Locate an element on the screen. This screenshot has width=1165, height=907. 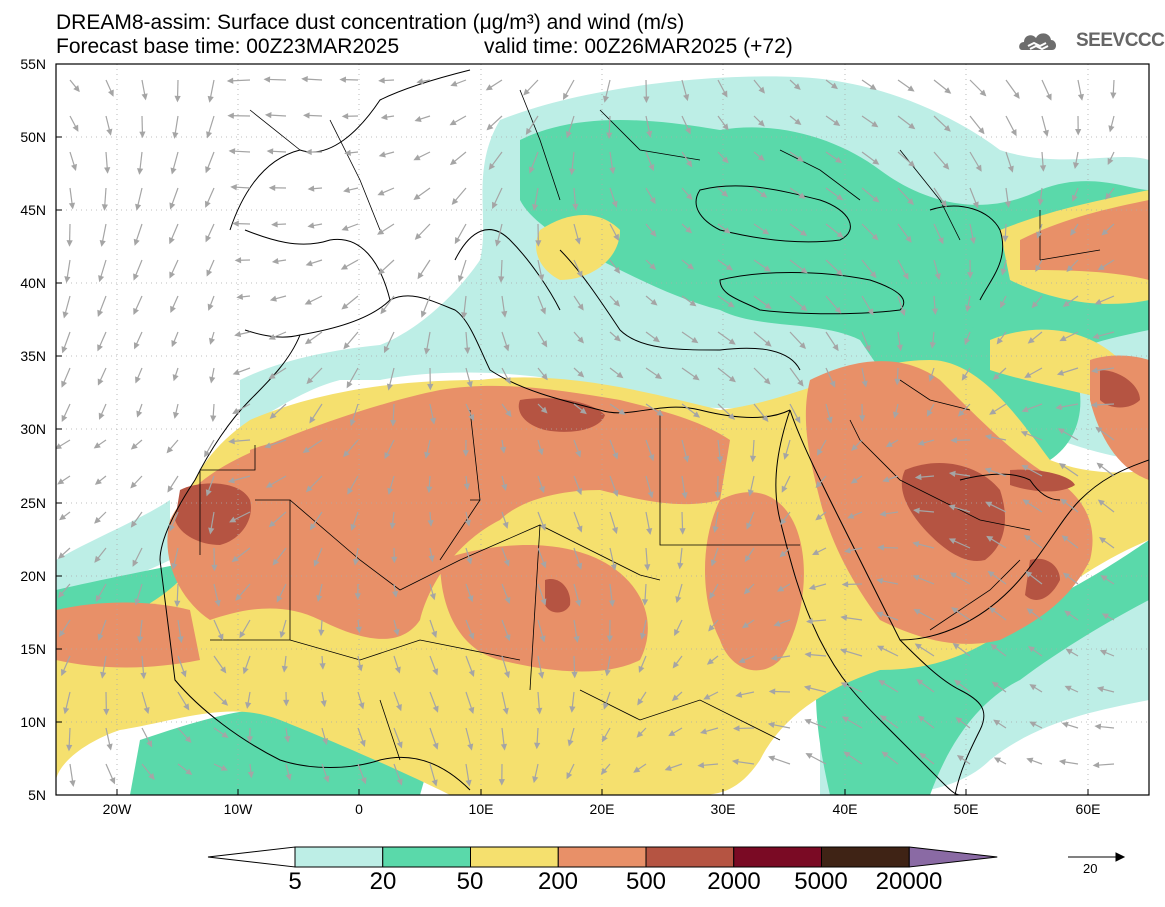
wind-reference-value: 20 is located at coordinates (1090, 868).